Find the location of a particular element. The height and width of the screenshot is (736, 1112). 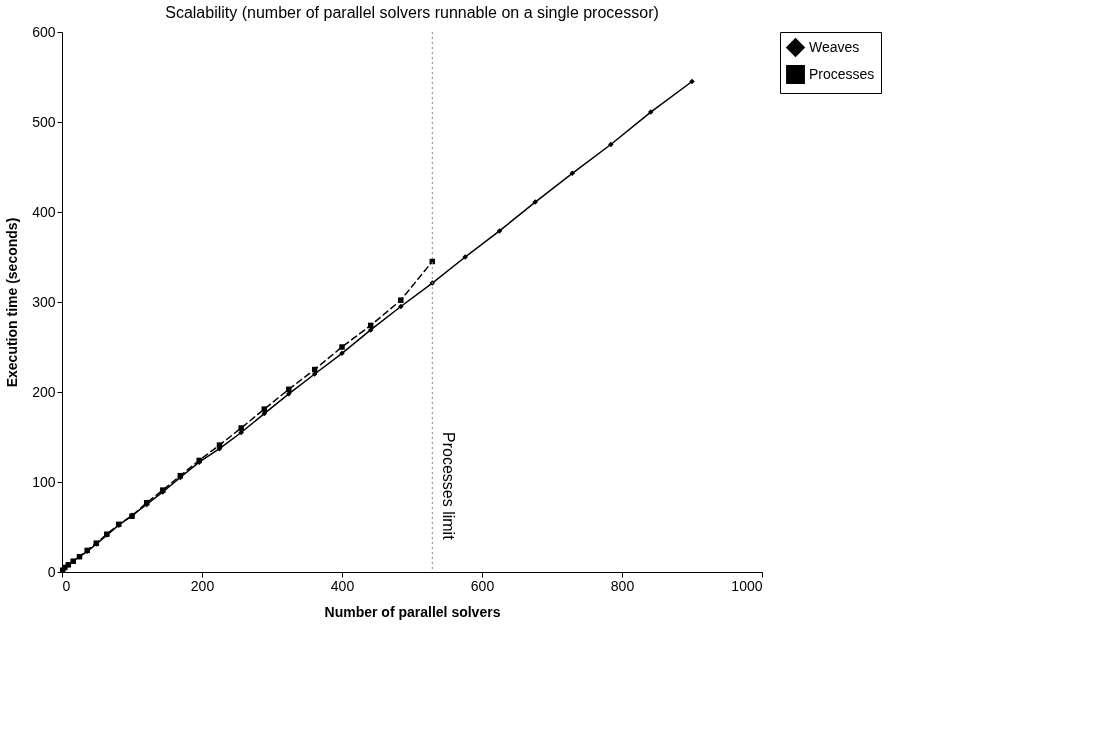

legend-label: Processes is located at coordinates (842, 73).